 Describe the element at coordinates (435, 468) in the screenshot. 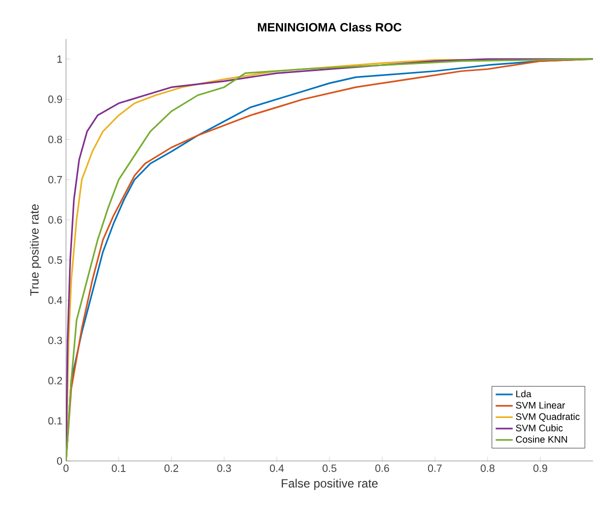

I see `x-tick-label: 0.7` at that location.